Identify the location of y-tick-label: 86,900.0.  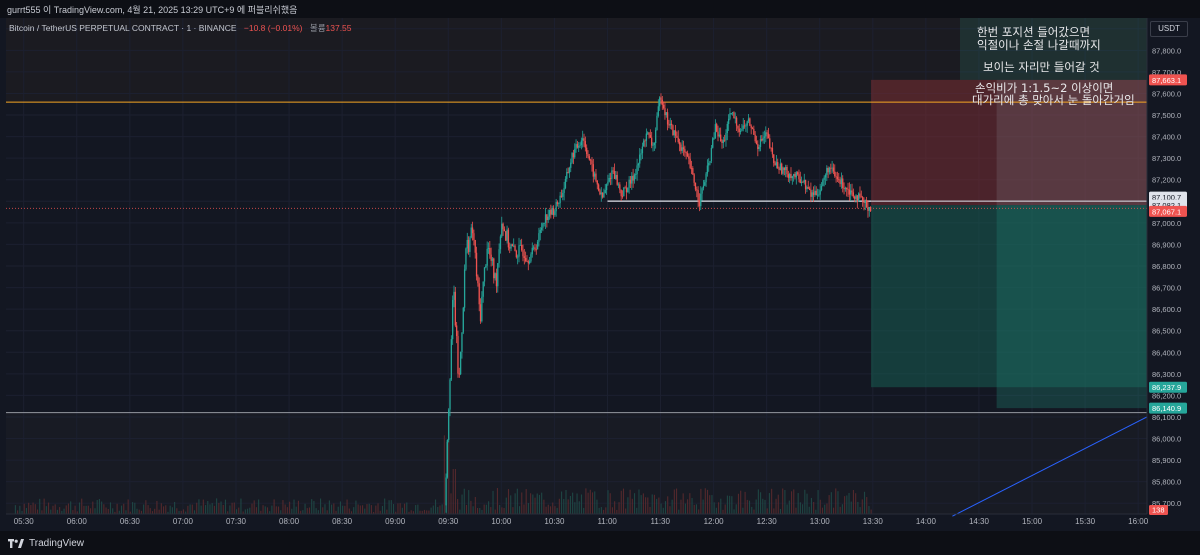
(1166, 244).